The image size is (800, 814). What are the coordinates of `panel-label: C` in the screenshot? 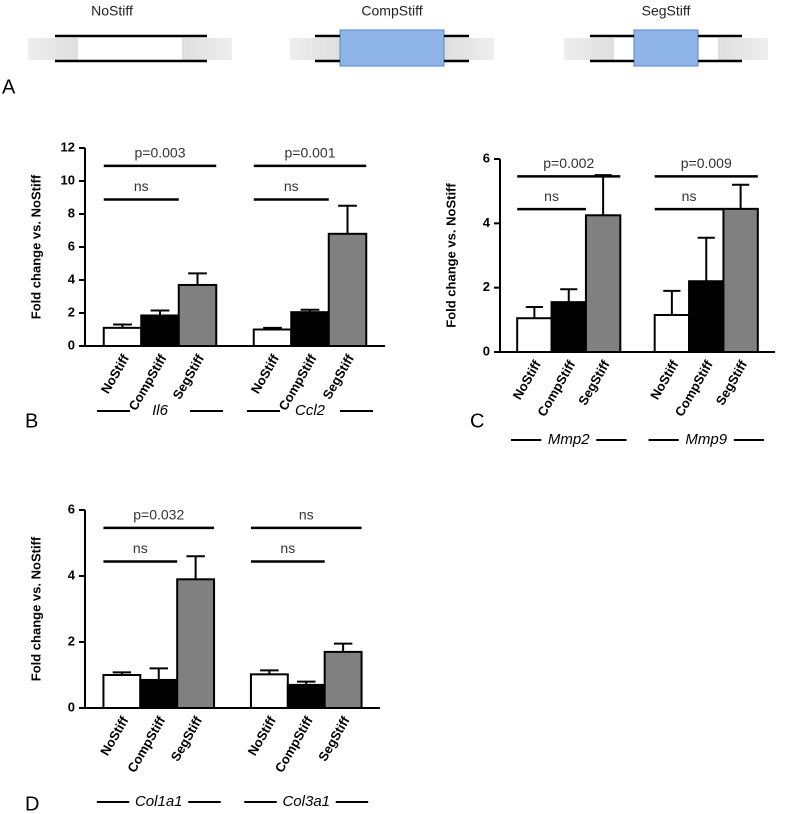 It's located at (477, 421).